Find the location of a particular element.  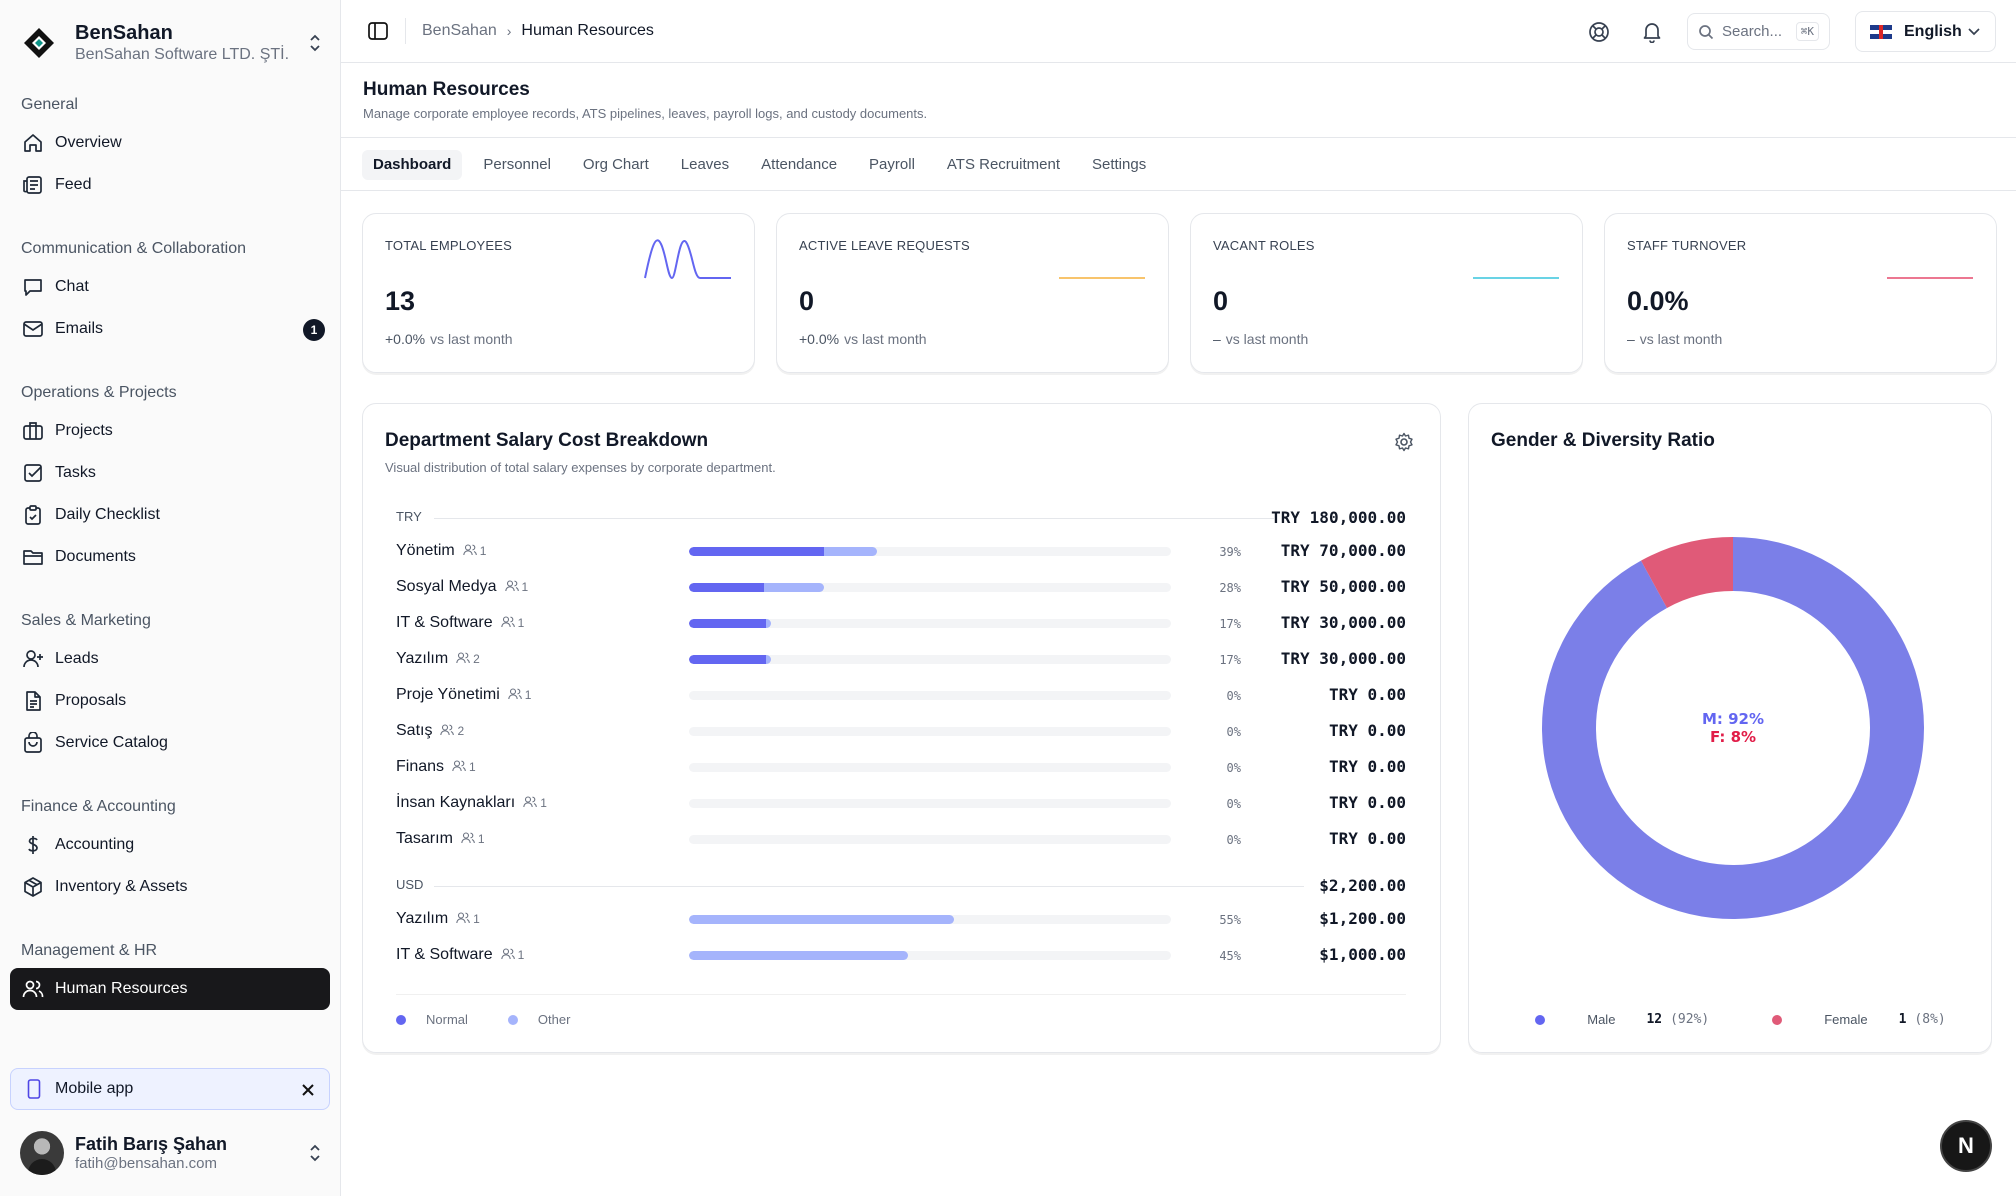

mobile-app-banner: Mobile app is located at coordinates (170, 1089).